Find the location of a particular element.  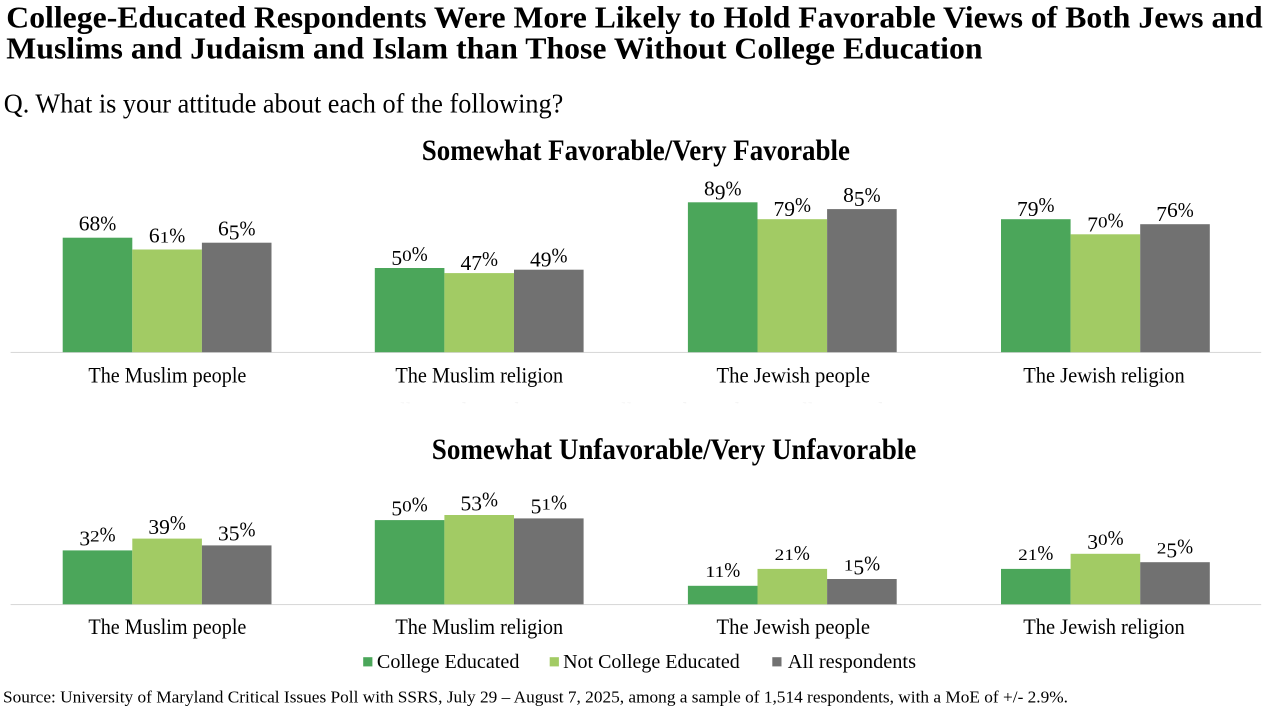

svg-text: 49% is located at coordinates (549, 258).